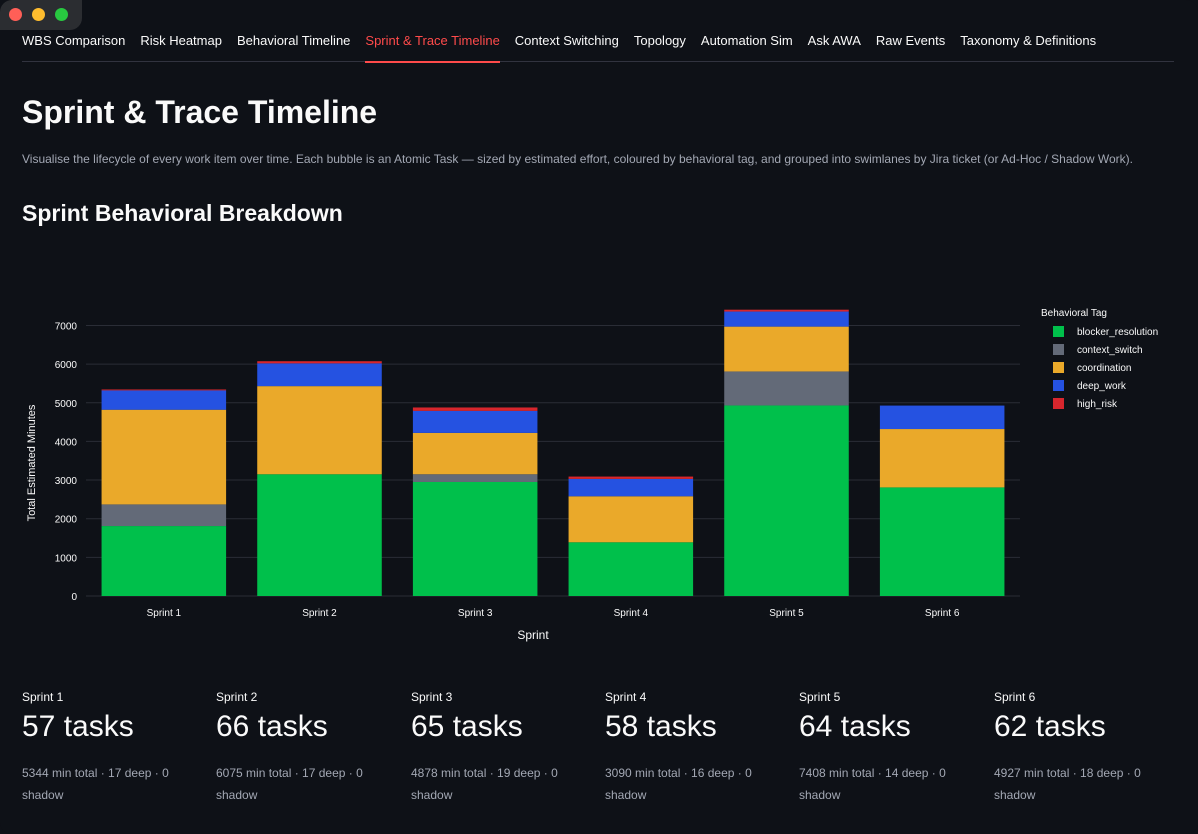 This screenshot has width=1198, height=834. What do you see at coordinates (820, 697) in the screenshot?
I see `metric-label: Sprint 5` at bounding box center [820, 697].